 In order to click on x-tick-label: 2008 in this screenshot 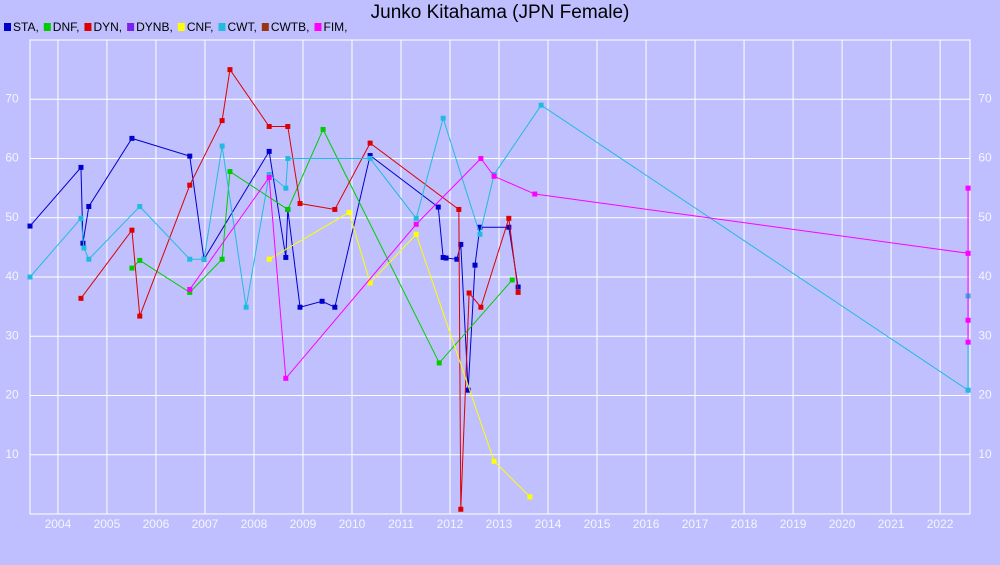, I will do `click(254, 524)`.